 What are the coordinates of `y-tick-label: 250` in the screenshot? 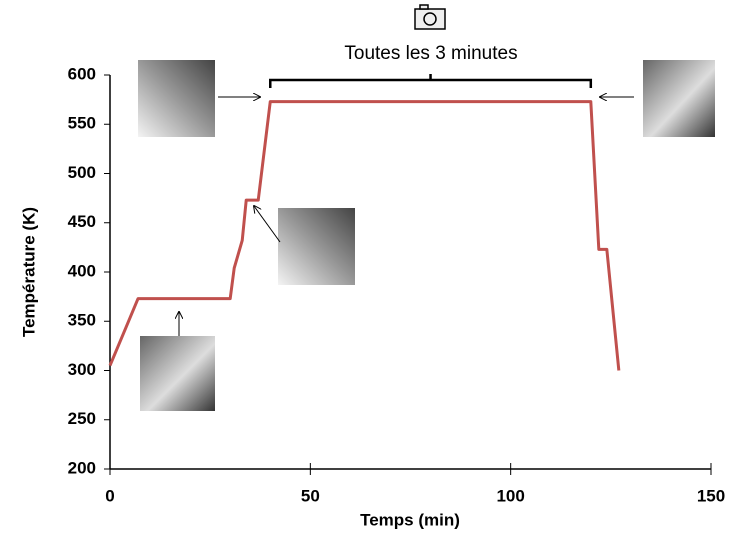 It's located at (82, 418).